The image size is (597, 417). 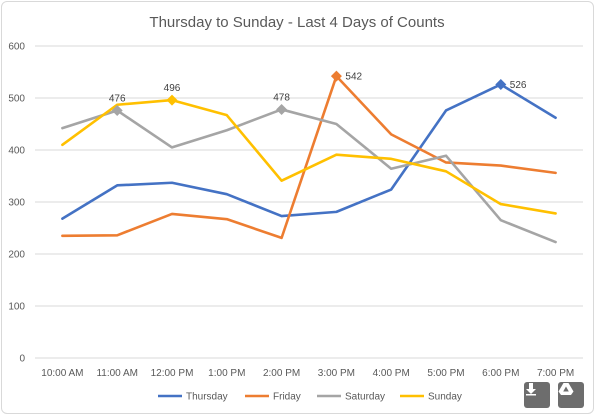 What do you see at coordinates (353, 77) in the screenshot?
I see `data-label: 542` at bounding box center [353, 77].